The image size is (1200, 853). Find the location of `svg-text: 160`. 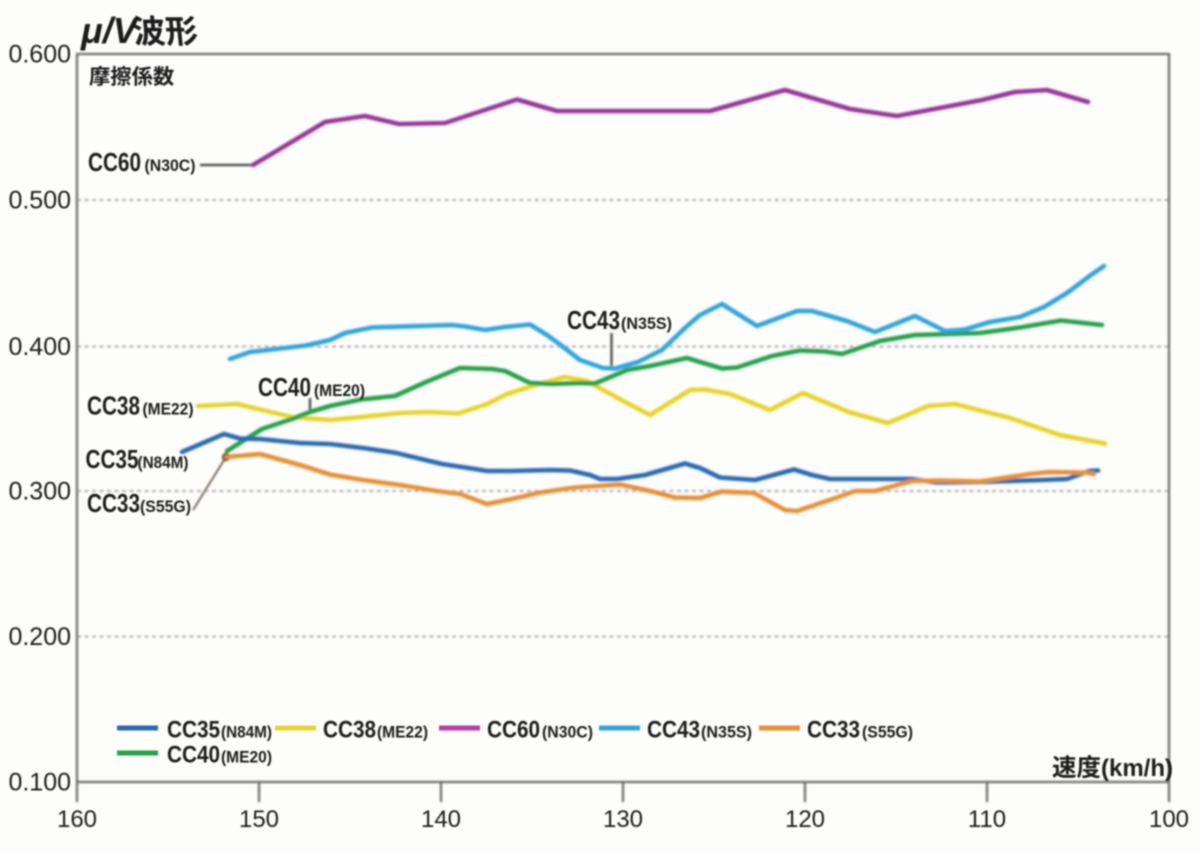

svg-text: 160 is located at coordinates (77, 819).